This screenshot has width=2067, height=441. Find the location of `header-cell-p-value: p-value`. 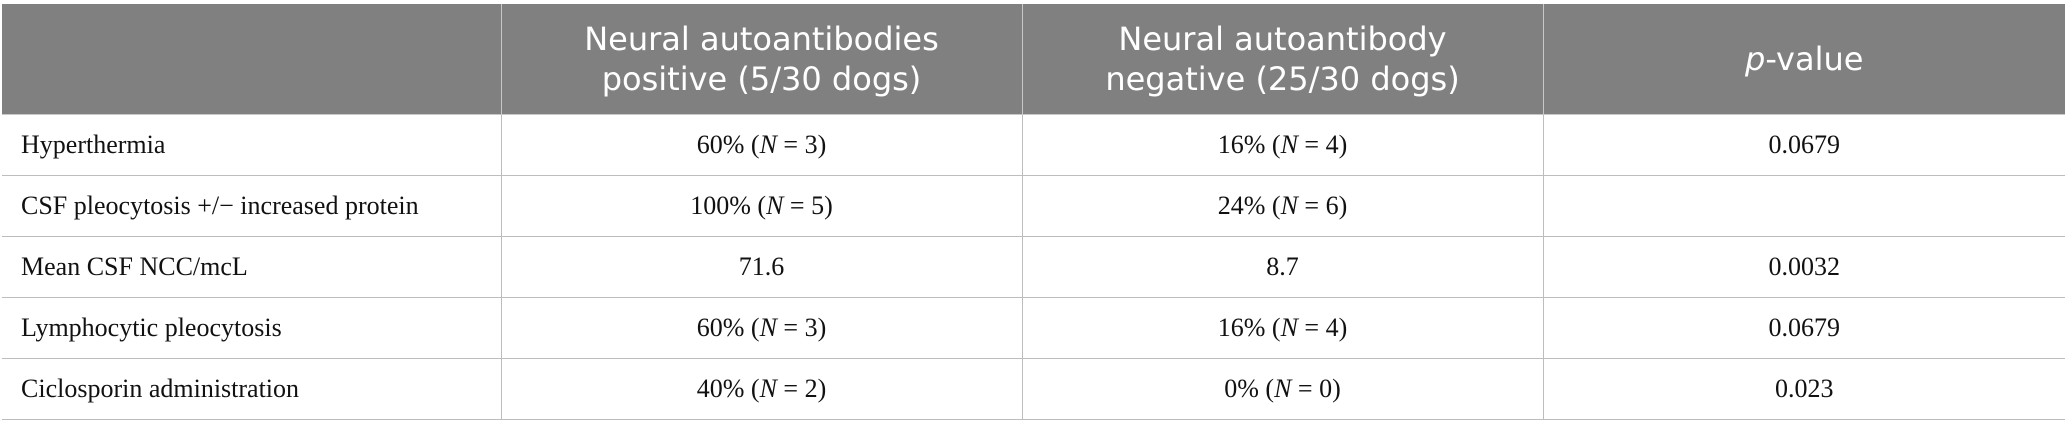

header-cell-p-value: p-value is located at coordinates (1803, 59).